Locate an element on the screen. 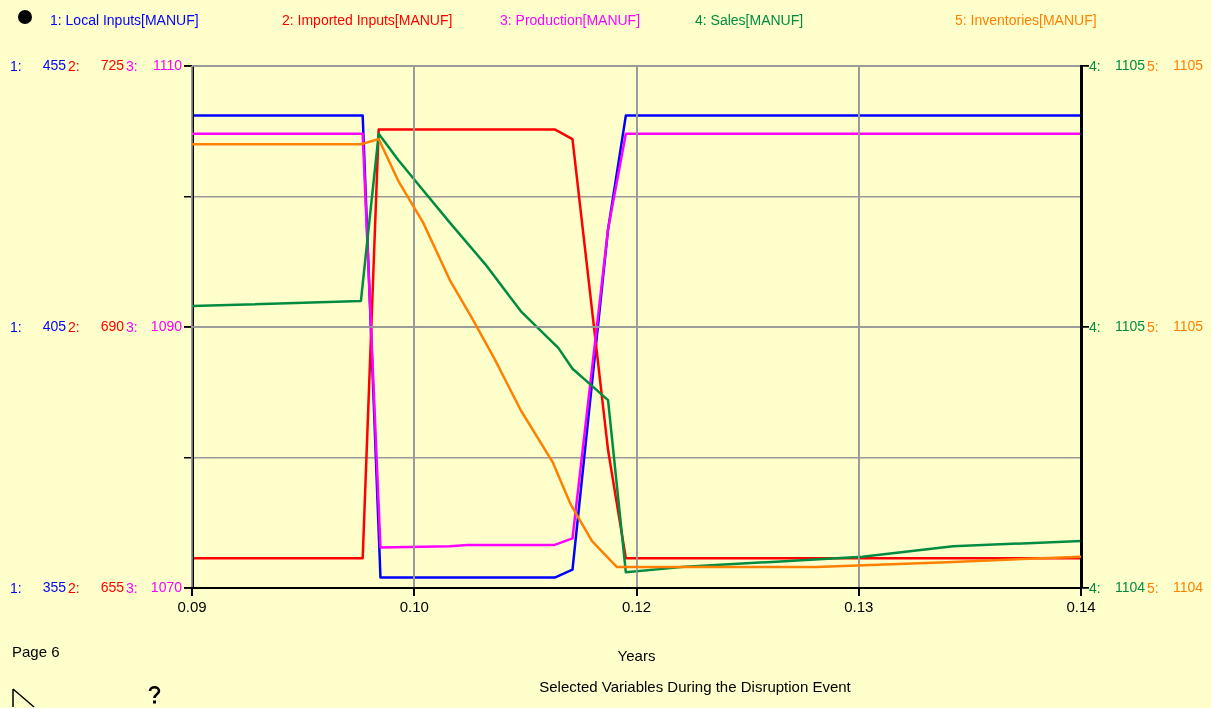 The height and width of the screenshot is (708, 1211). x-axis-title: Years is located at coordinates (636, 656).